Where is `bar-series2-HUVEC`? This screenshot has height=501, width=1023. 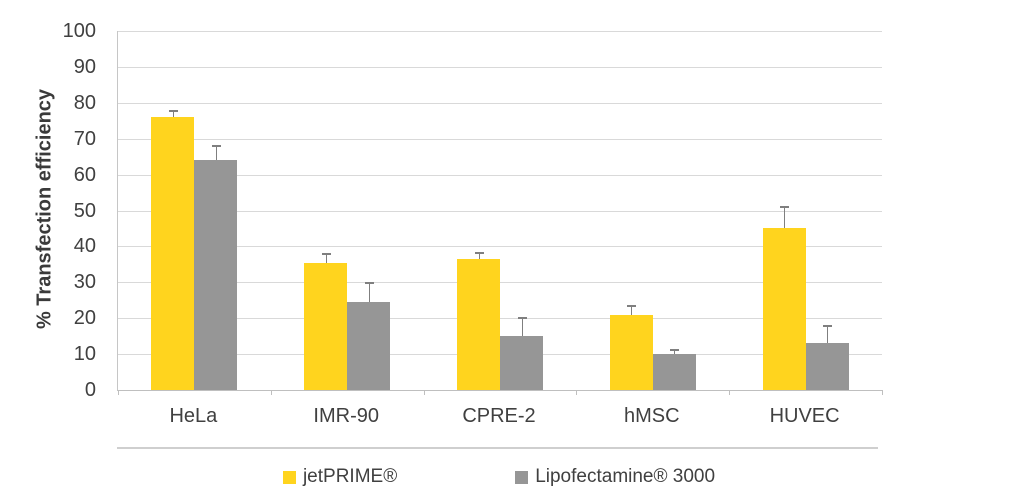 bar-series2-HUVEC is located at coordinates (827, 366).